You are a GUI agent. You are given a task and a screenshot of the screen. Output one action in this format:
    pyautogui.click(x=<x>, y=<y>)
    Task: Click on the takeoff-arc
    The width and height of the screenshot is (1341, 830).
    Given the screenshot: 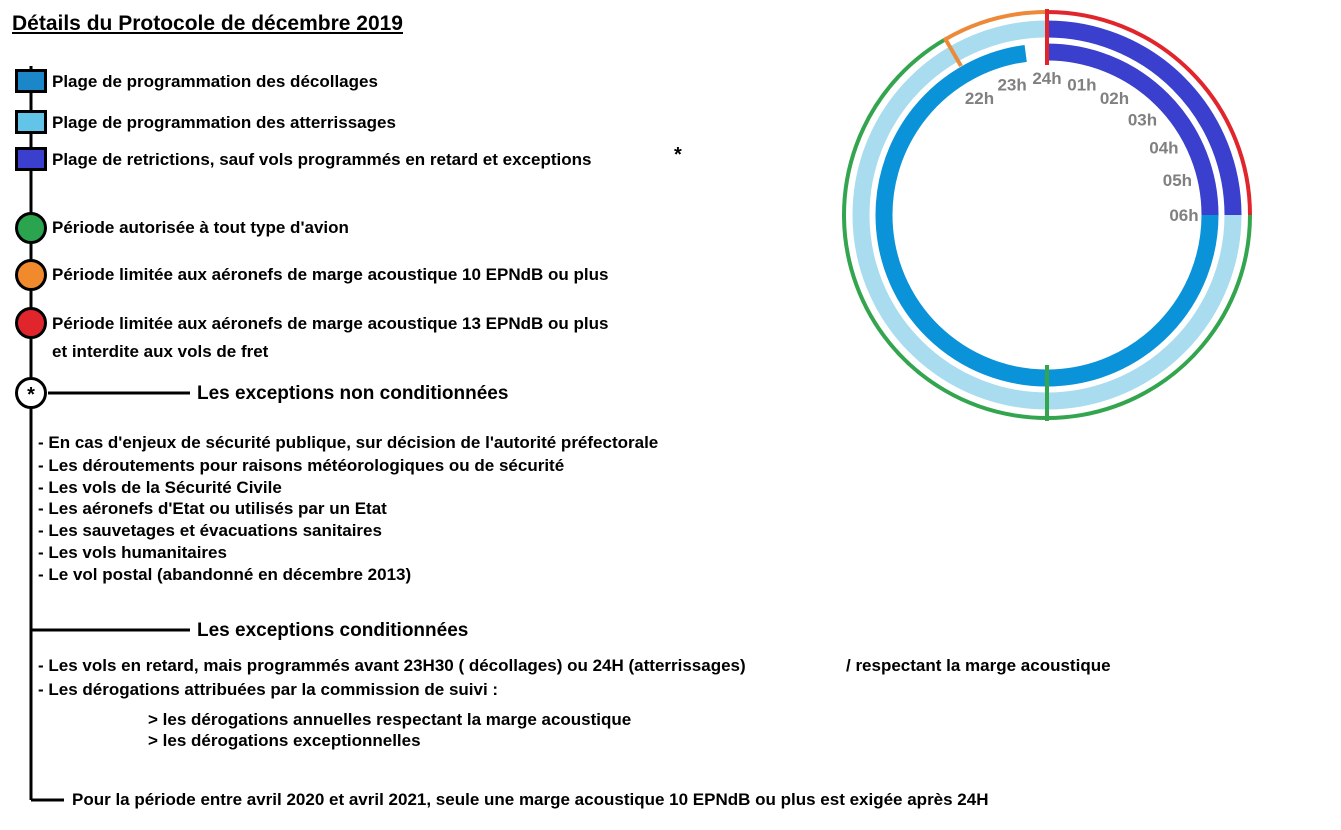 What is the action you would take?
    pyautogui.click(x=1047, y=215)
    